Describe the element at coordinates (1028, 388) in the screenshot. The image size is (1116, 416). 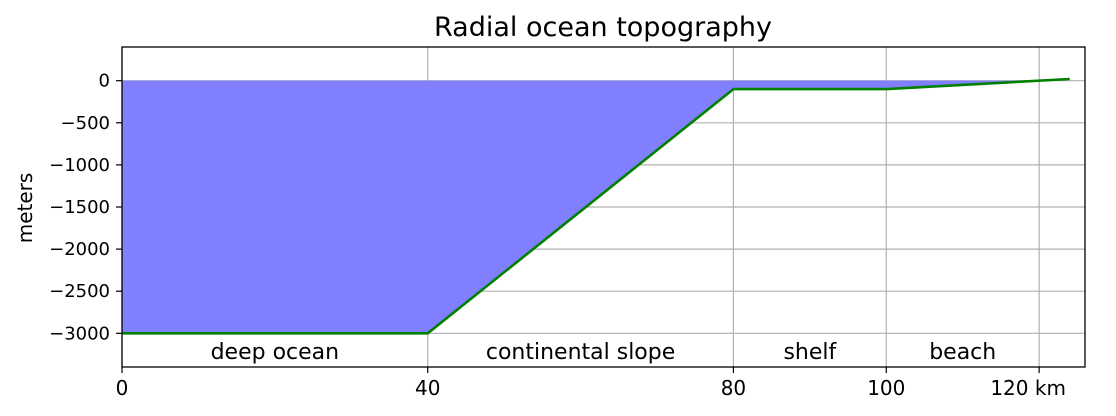
I see `x-tick-label: 120 km` at that location.